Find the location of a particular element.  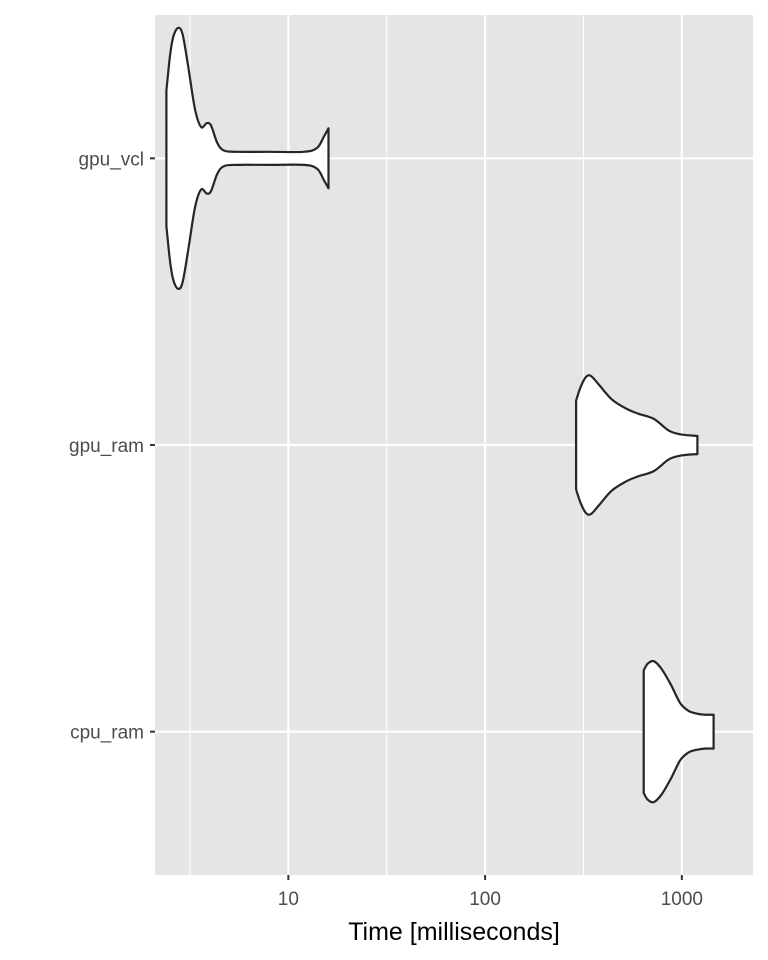

y-tick-label: gpu_vcl is located at coordinates (112, 159).